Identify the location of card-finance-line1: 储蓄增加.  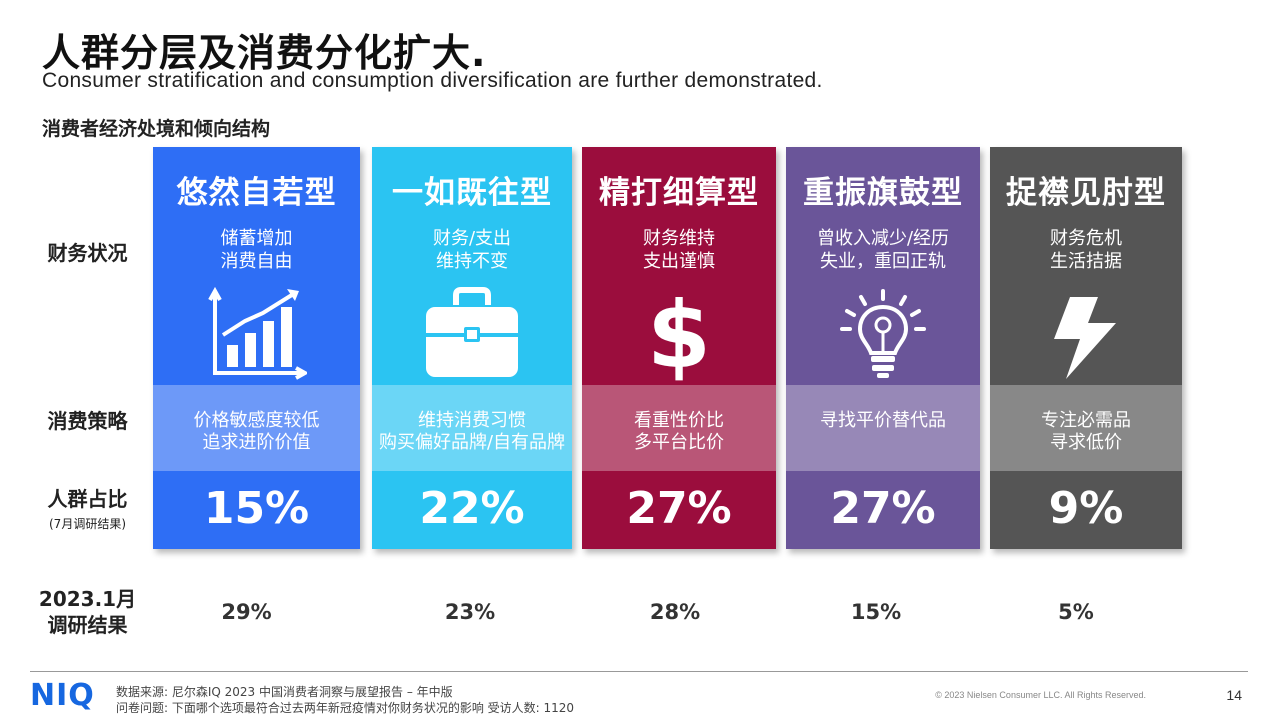
(256, 238).